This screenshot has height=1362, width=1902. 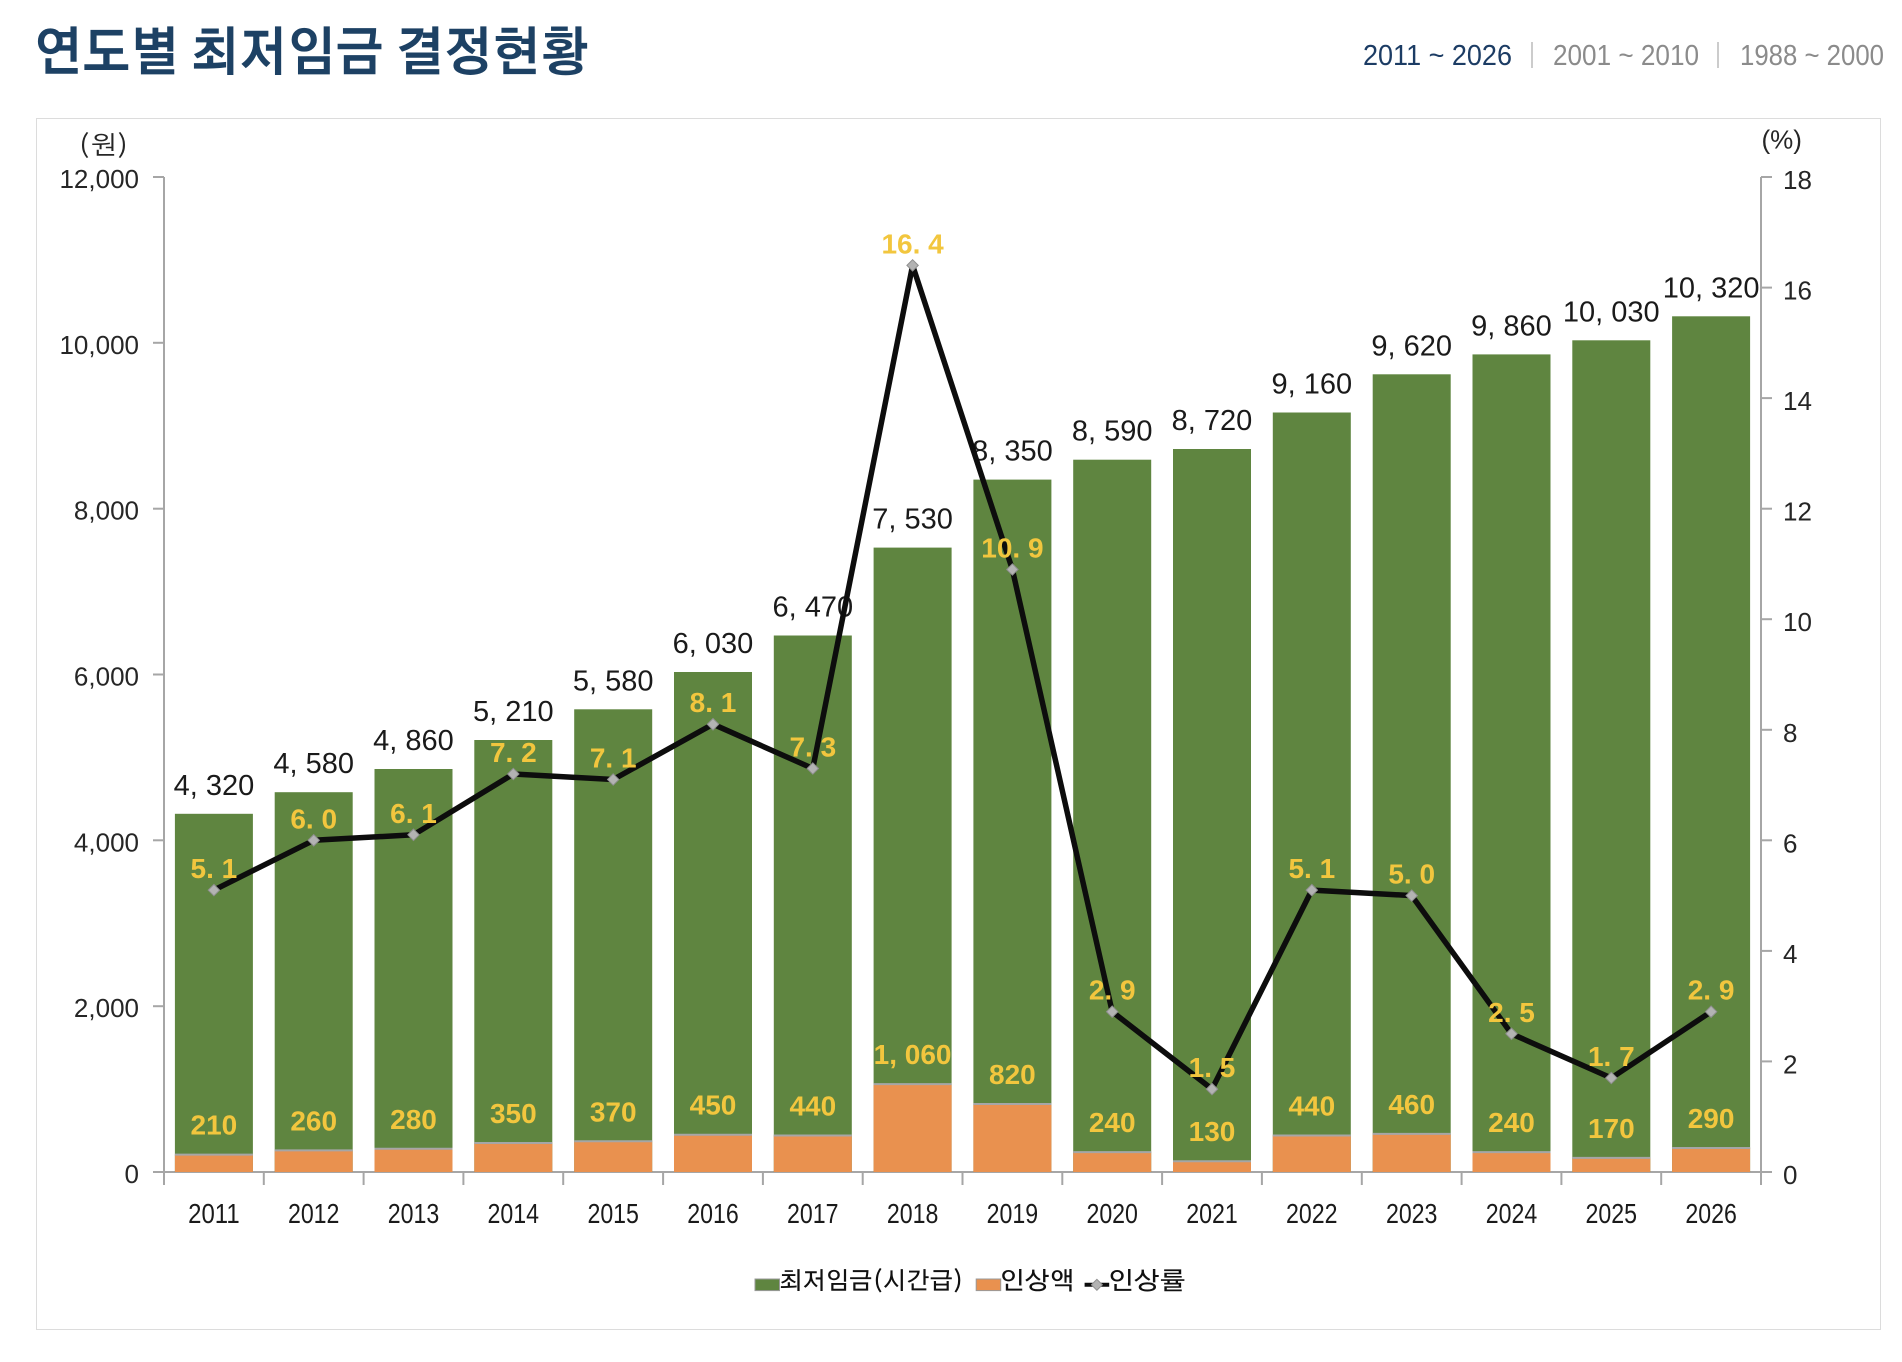 I want to click on svg-text: 2016, so click(x=713, y=1213).